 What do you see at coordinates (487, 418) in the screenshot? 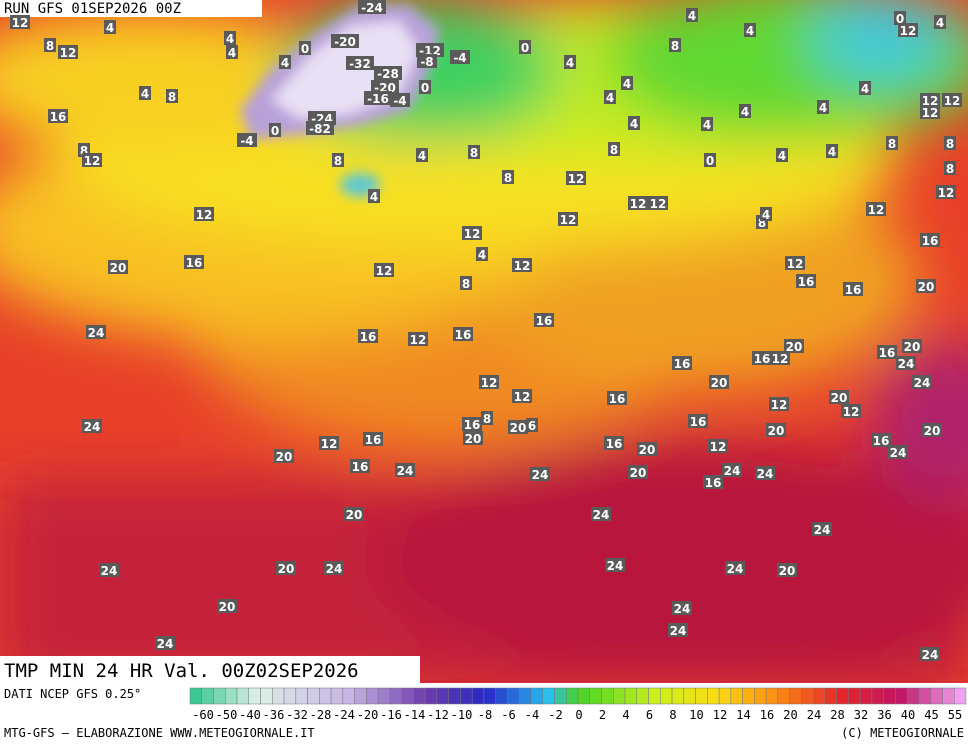
I see `temperature-label: 8` at bounding box center [487, 418].